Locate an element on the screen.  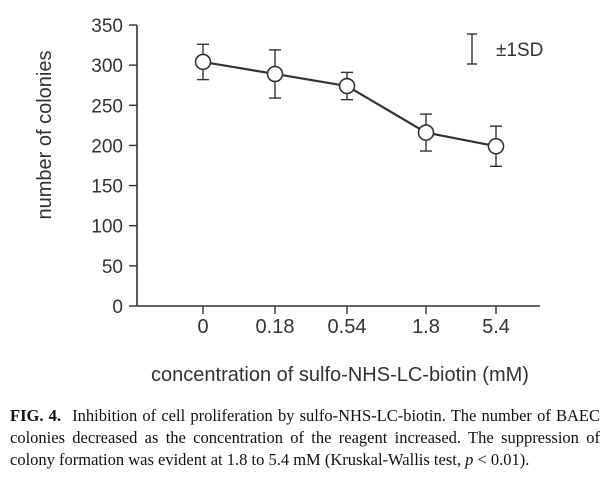
series-line is located at coordinates (349, 104).